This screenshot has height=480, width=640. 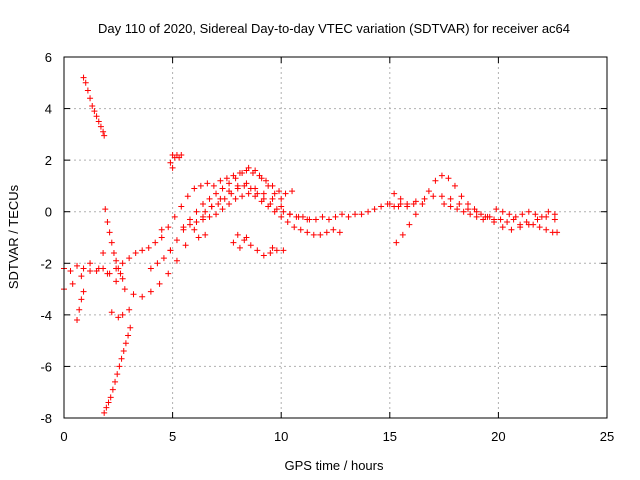 What do you see at coordinates (498, 436) in the screenshot?
I see `x-tick-label: 20` at bounding box center [498, 436].